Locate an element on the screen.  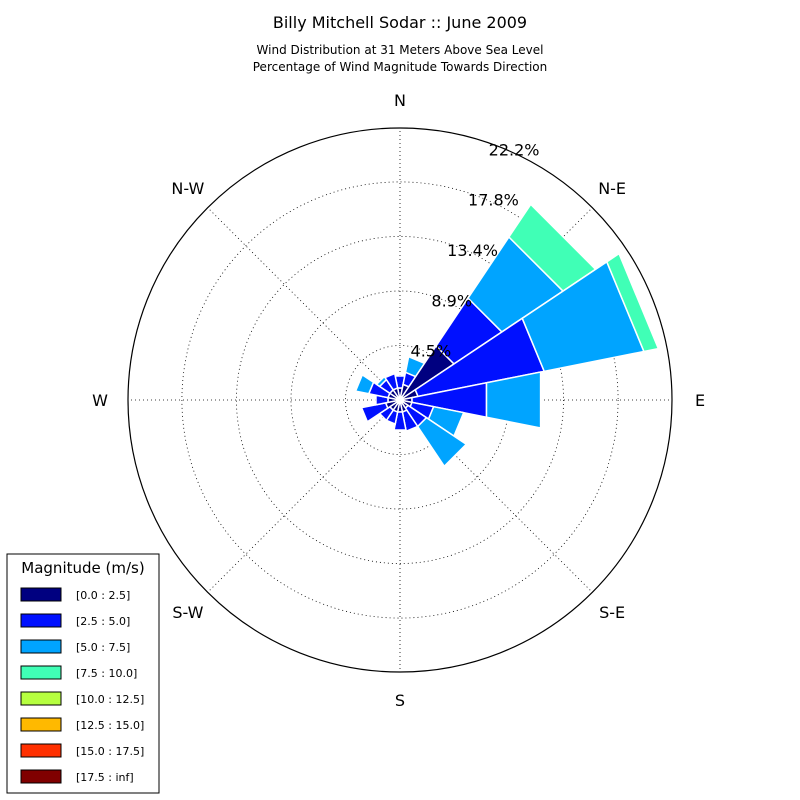
direction-label: S-W is located at coordinates (187, 612).